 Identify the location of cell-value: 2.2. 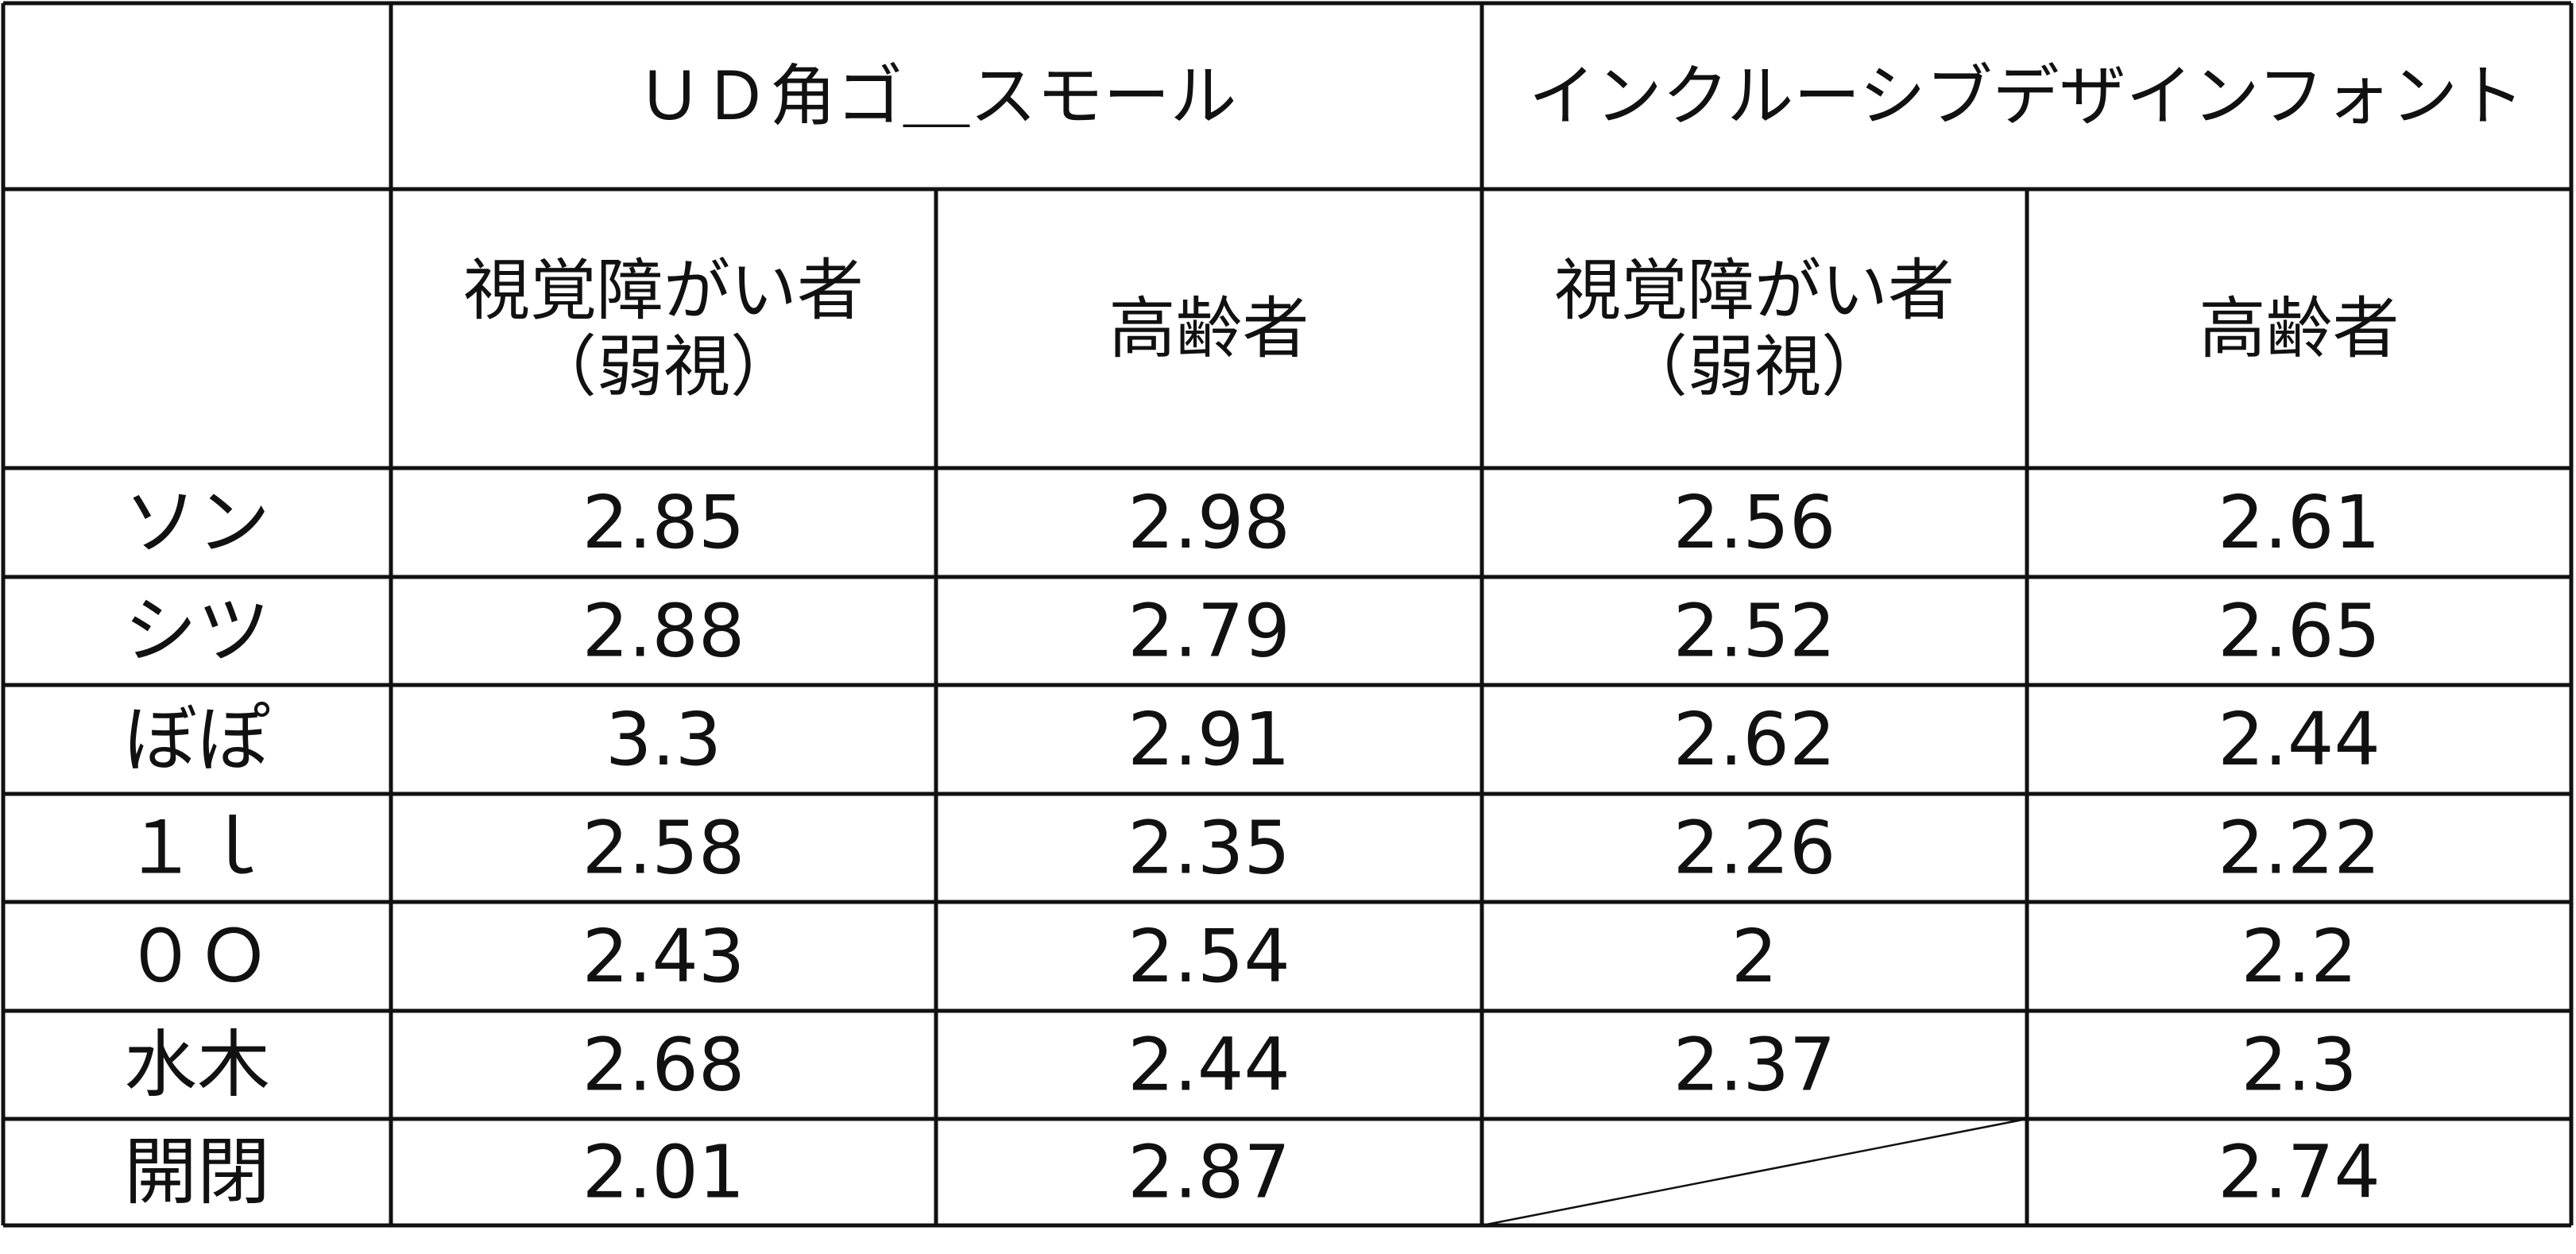
(2299, 957).